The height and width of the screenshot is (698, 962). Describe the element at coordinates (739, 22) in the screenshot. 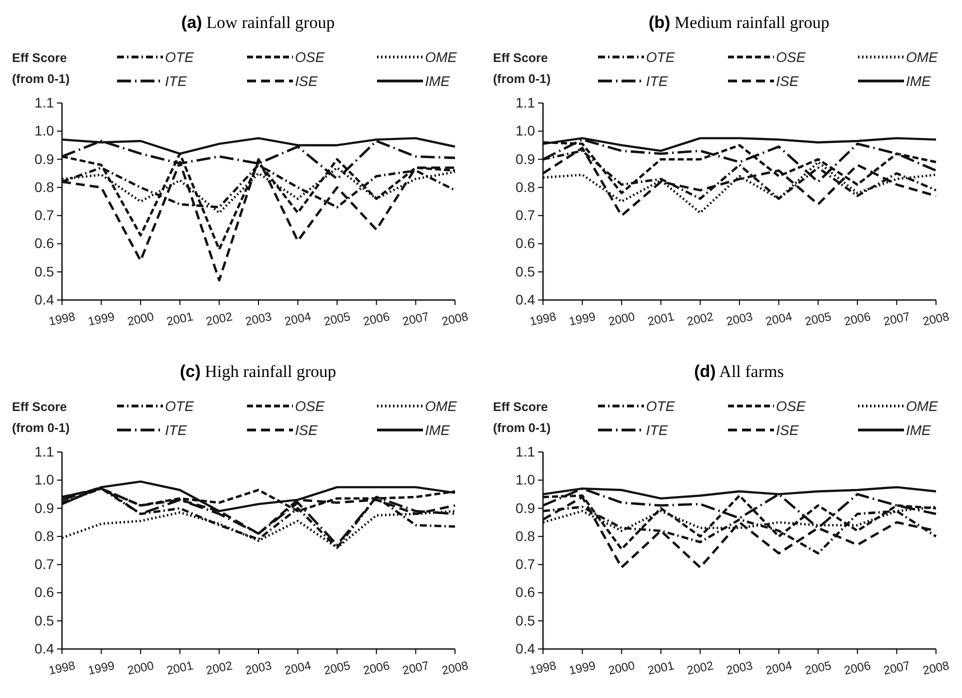

I see `chart-title: (b) Medium rainfall group` at that location.